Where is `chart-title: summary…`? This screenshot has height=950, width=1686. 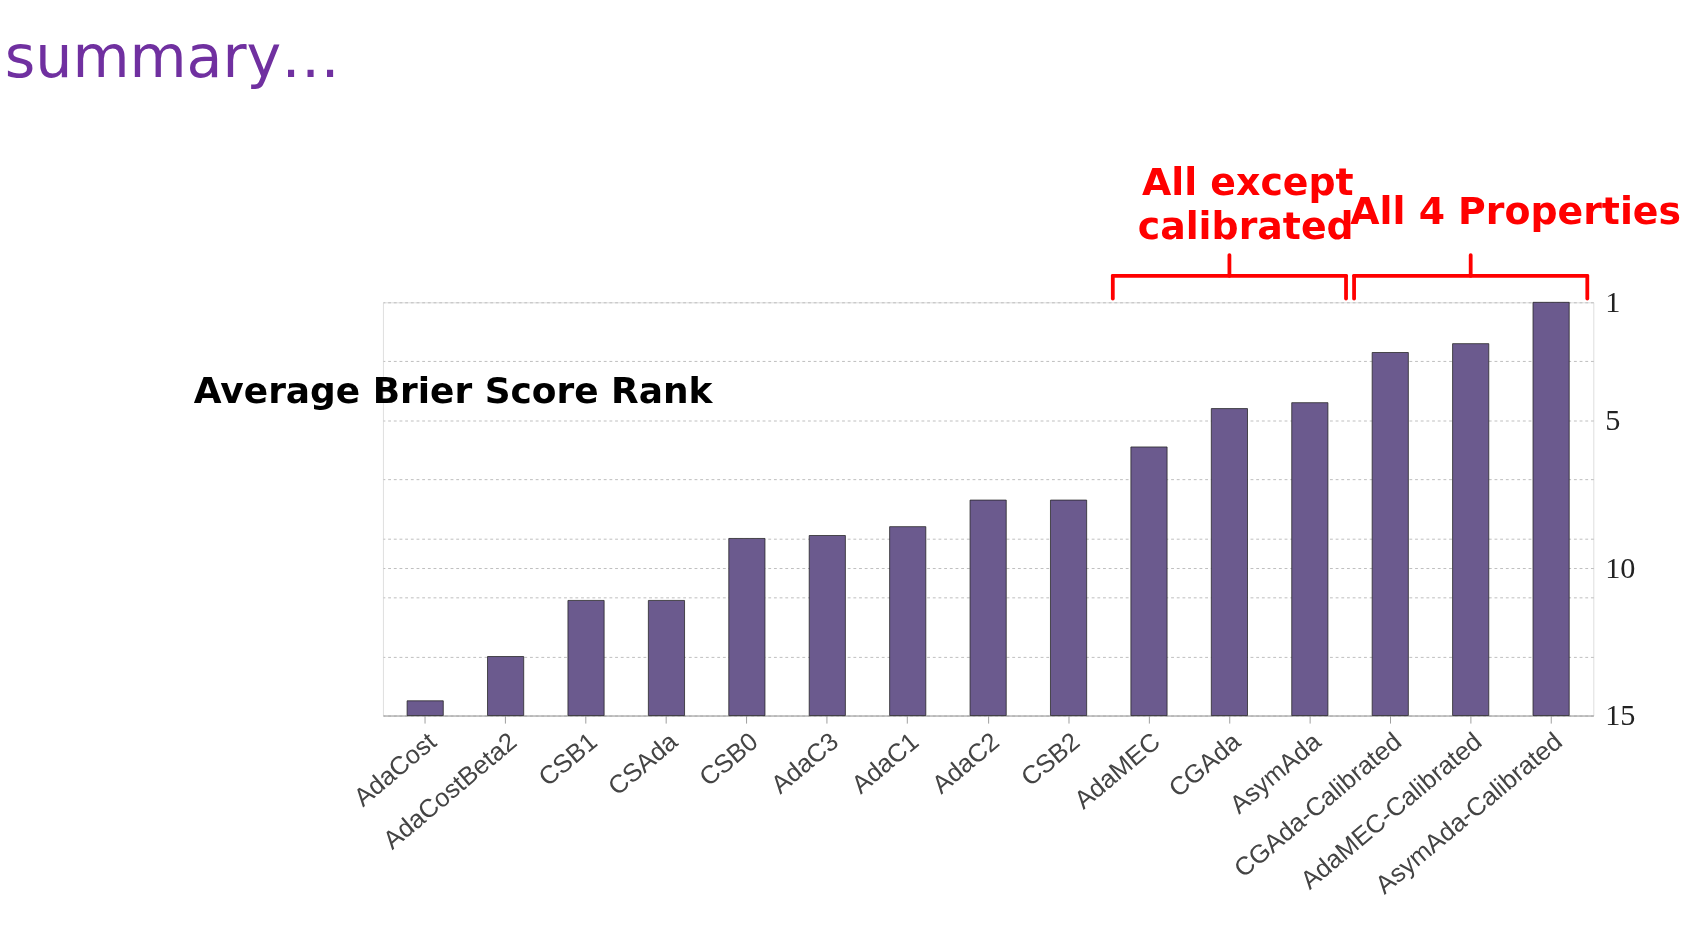 chart-title: summary… is located at coordinates (172, 57).